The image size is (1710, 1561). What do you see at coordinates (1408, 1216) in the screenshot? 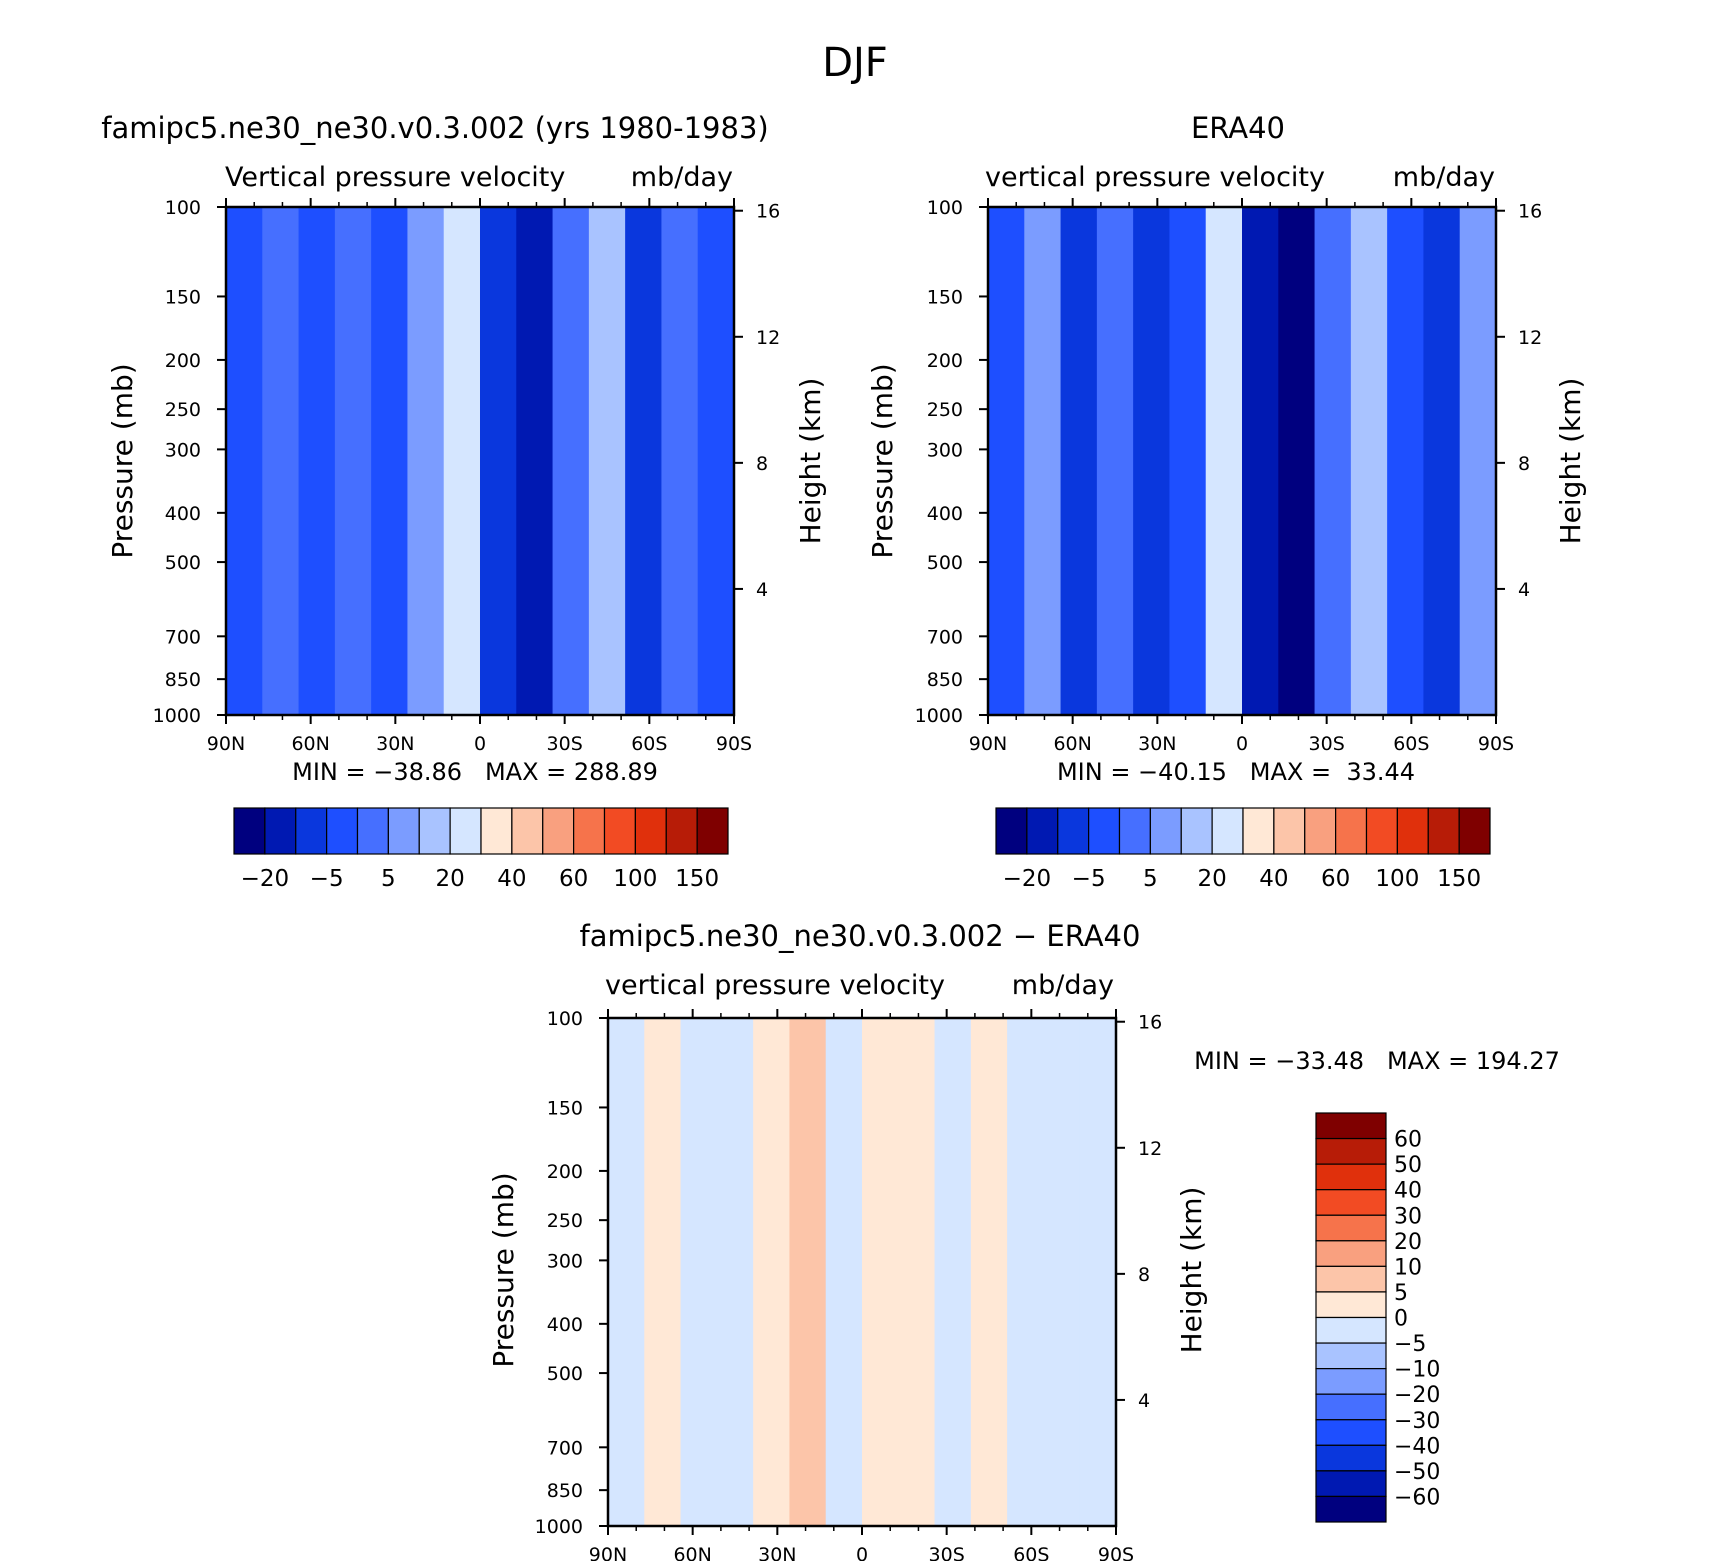
I see `colorbar-label: 30` at bounding box center [1408, 1216].